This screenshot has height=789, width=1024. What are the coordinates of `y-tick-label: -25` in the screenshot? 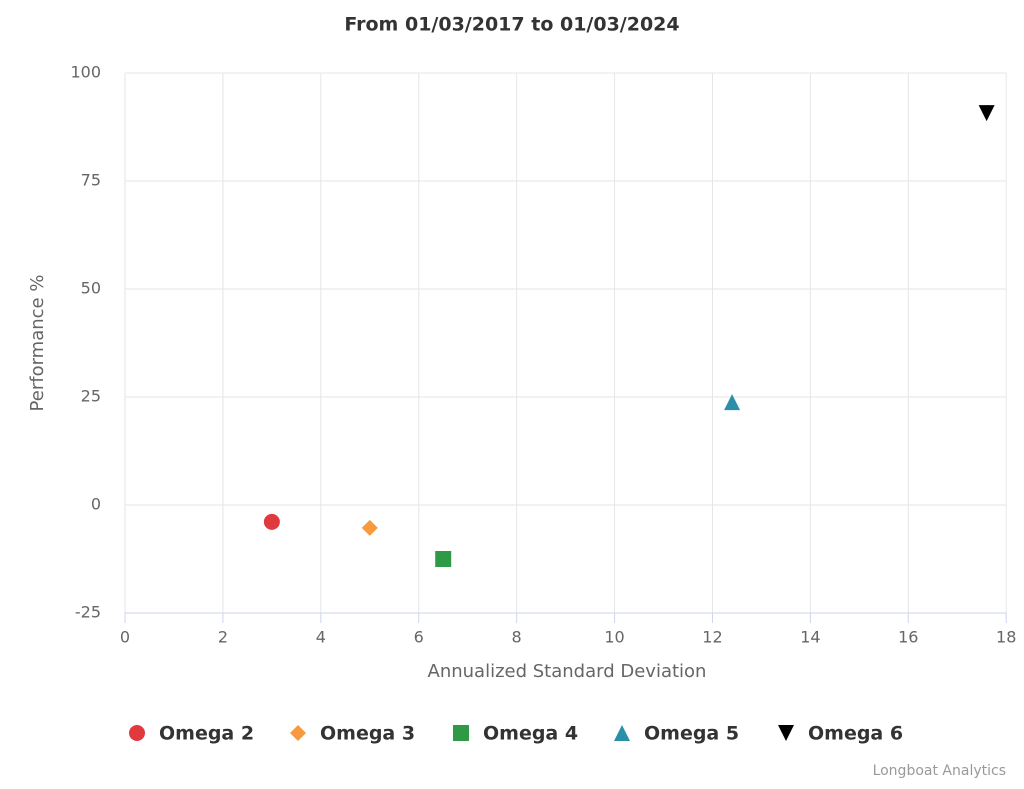 It's located at (88, 612).